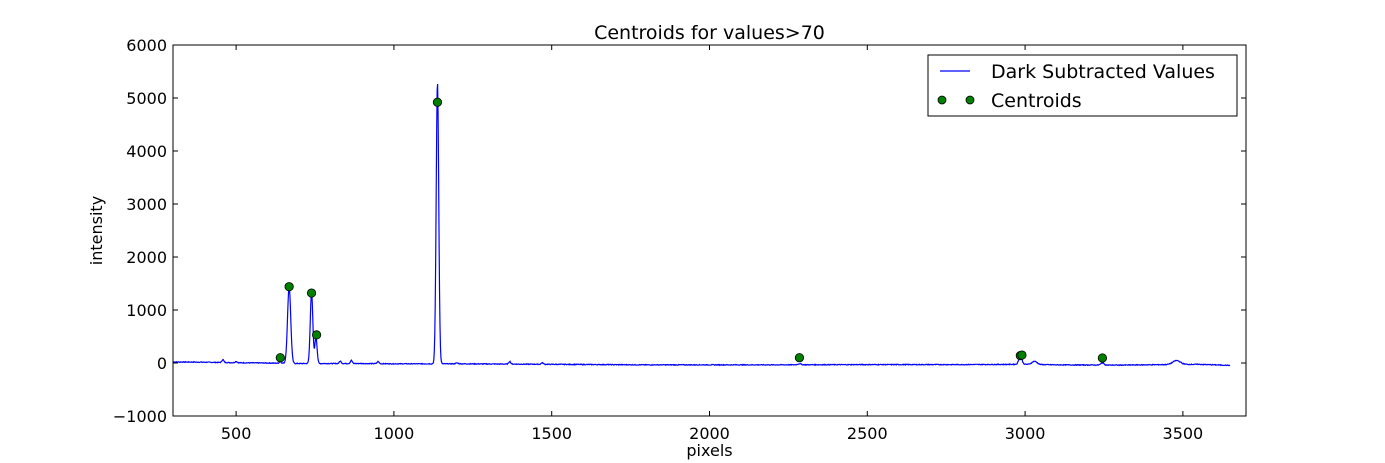 Image resolution: width=1385 pixels, height=463 pixels. What do you see at coordinates (146, 98) in the screenshot?
I see `y-tick-label: 5000` at bounding box center [146, 98].